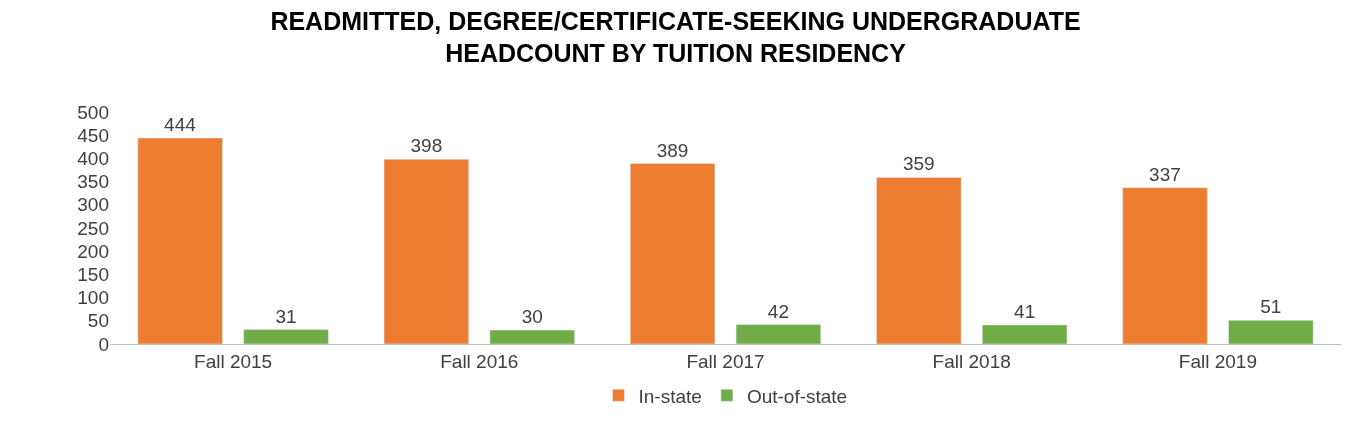  What do you see at coordinates (672, 150) in the screenshot?
I see `data-label: 389` at bounding box center [672, 150].